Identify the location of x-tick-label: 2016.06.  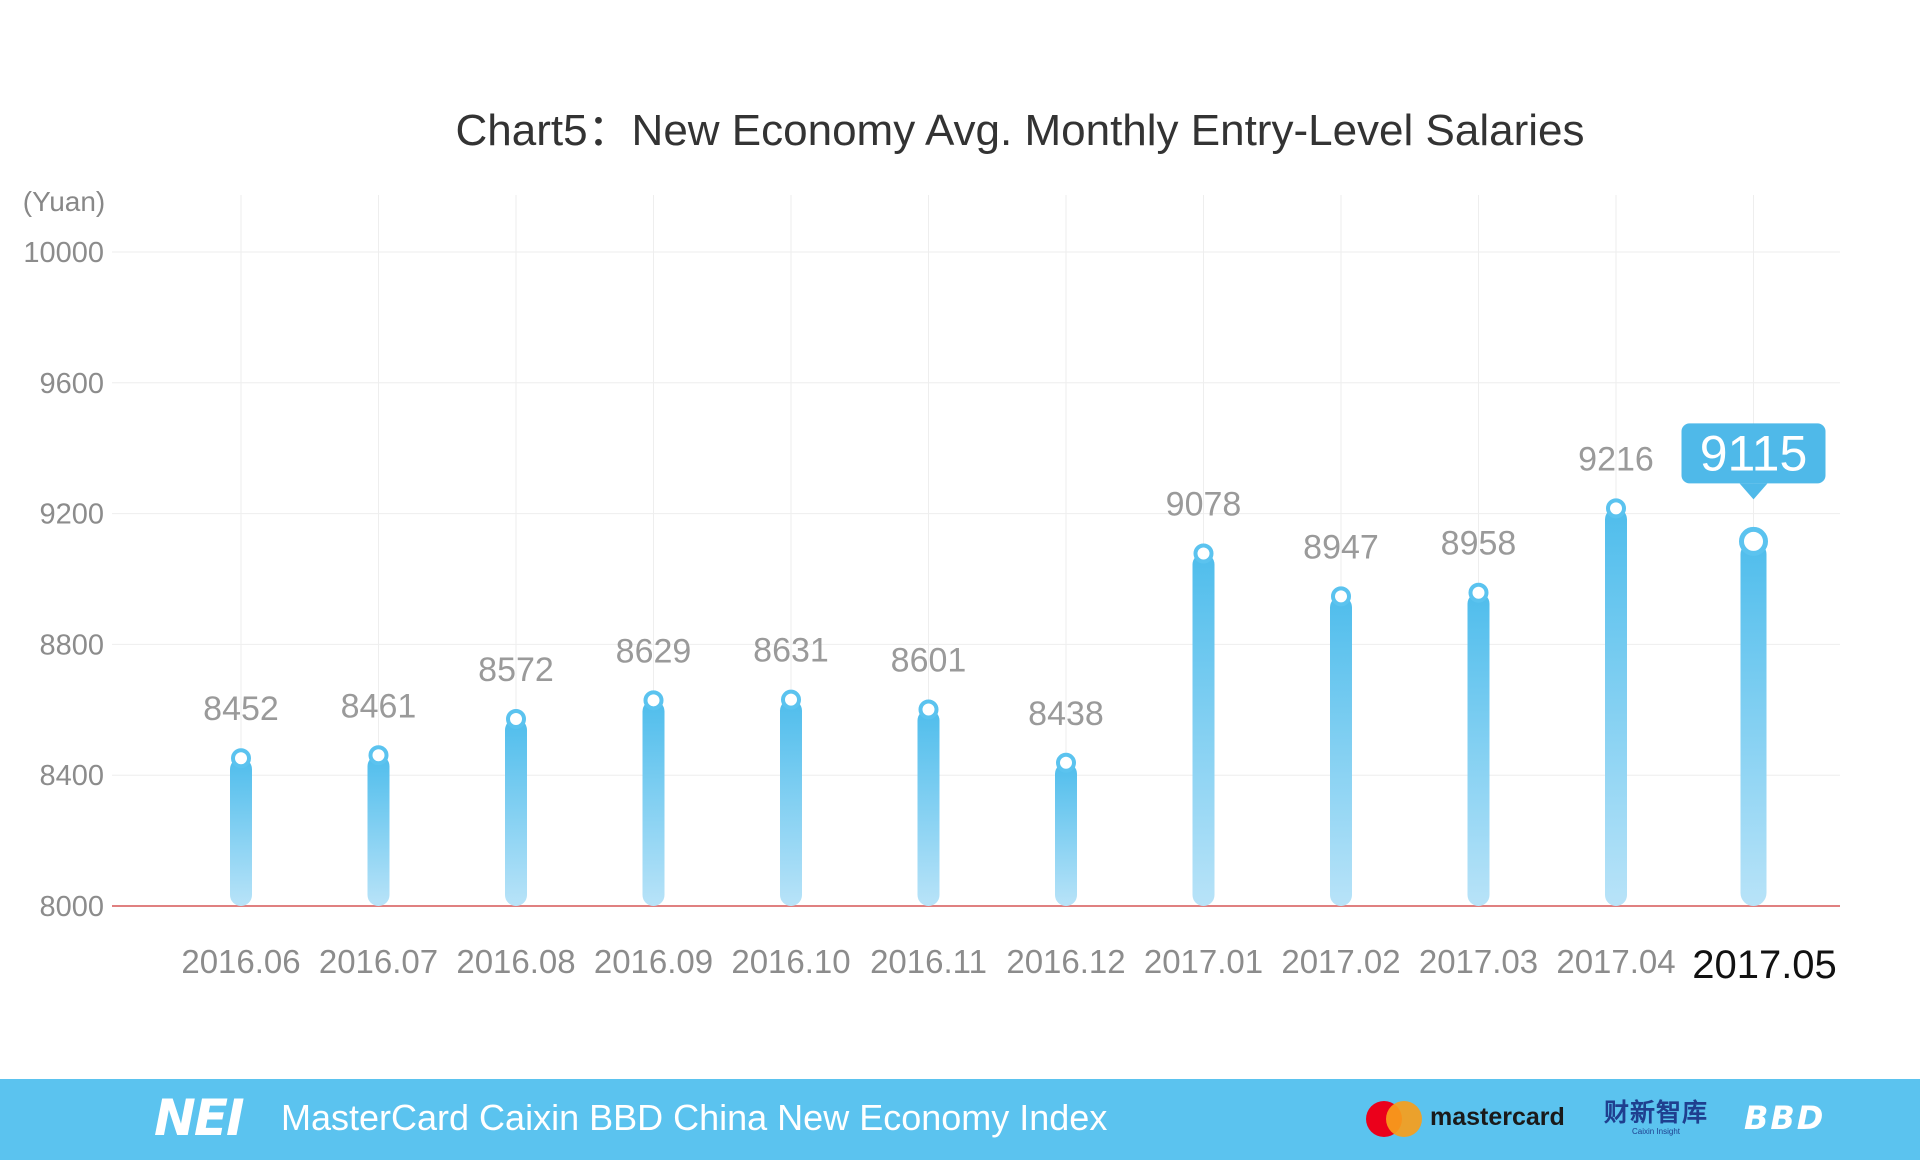
(240, 961).